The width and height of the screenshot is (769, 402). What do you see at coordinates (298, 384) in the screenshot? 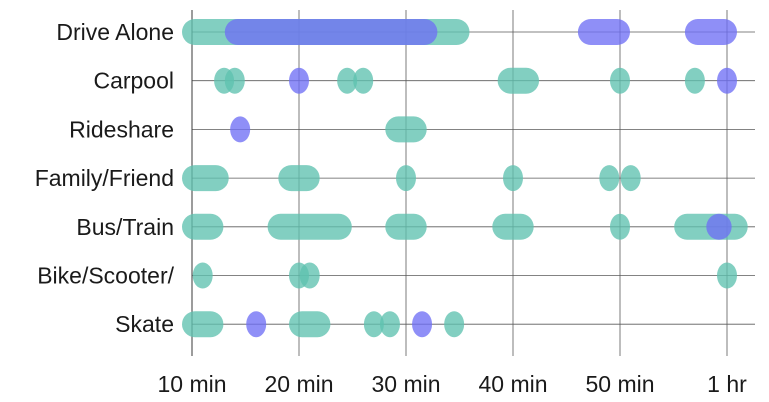
I see `x-tick-label: 20 min` at bounding box center [298, 384].